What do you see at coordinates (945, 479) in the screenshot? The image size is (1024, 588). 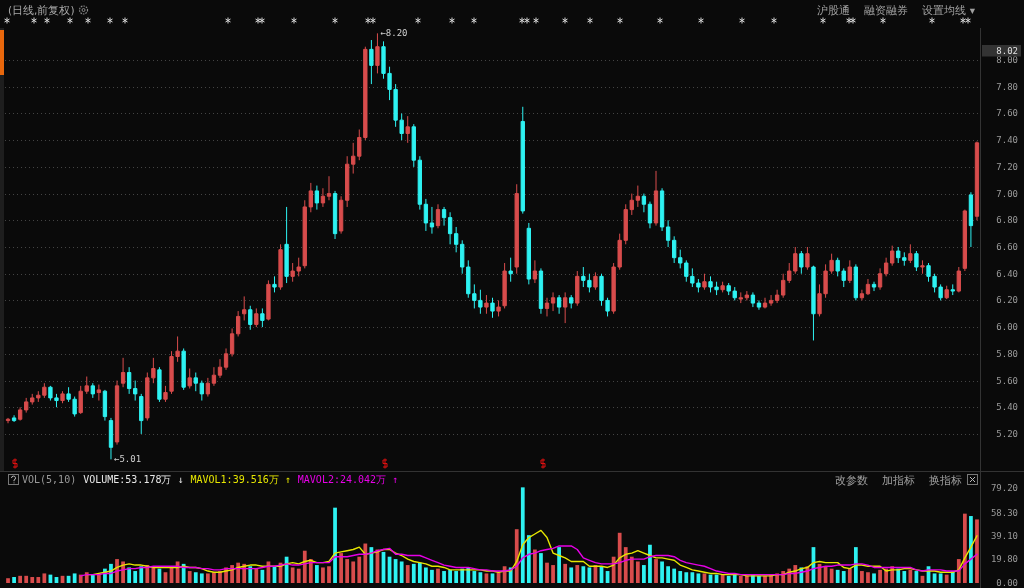 I see `annotation: 换指标` at bounding box center [945, 479].